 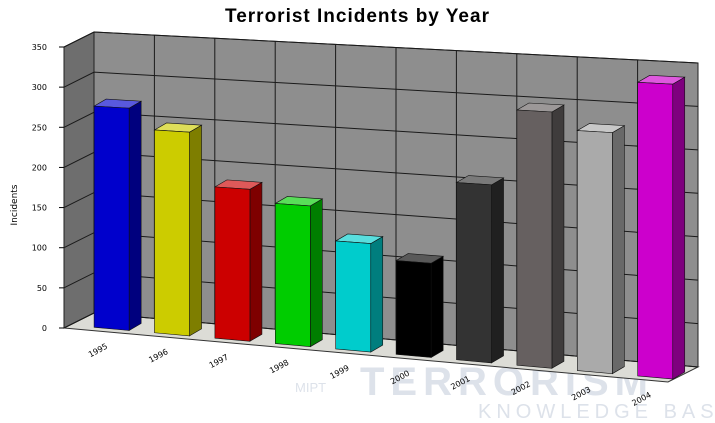 I want to click on watermark-prefix: MIPT, so click(x=310, y=387).